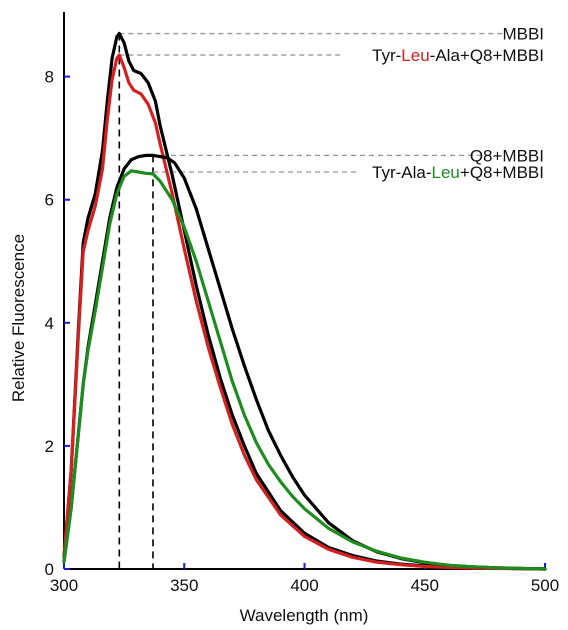  What do you see at coordinates (402, 172) in the screenshot?
I see `series-label-part: Tyr-Ala-` at bounding box center [402, 172].